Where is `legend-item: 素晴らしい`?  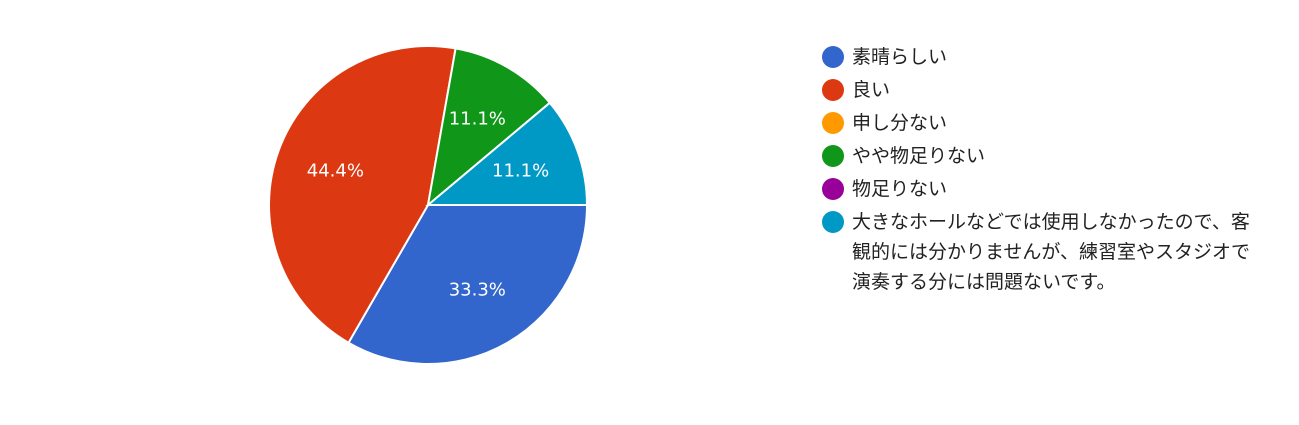
legend-item: 素晴らしい is located at coordinates (1042, 57).